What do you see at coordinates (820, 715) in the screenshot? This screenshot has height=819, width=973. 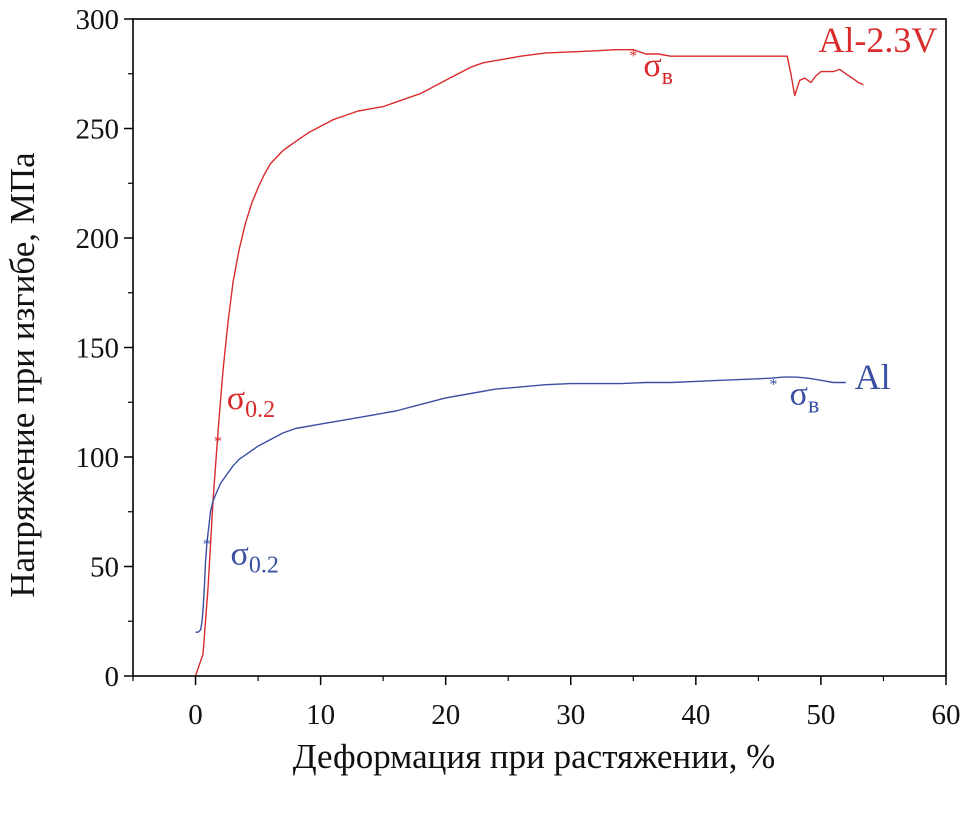 I see `x-tick-label: 50` at bounding box center [820, 715].